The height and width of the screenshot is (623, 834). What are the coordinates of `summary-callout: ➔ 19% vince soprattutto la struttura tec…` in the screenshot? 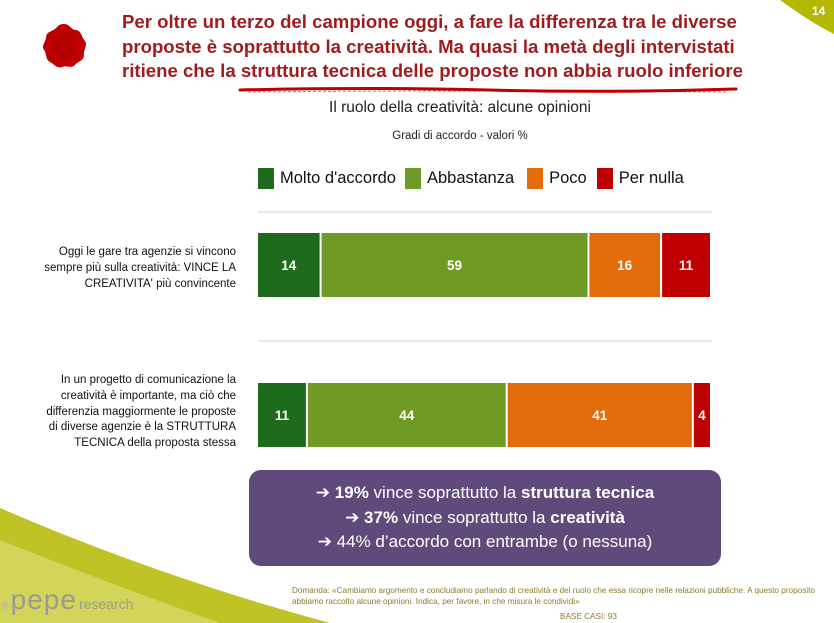 It's located at (485, 518).